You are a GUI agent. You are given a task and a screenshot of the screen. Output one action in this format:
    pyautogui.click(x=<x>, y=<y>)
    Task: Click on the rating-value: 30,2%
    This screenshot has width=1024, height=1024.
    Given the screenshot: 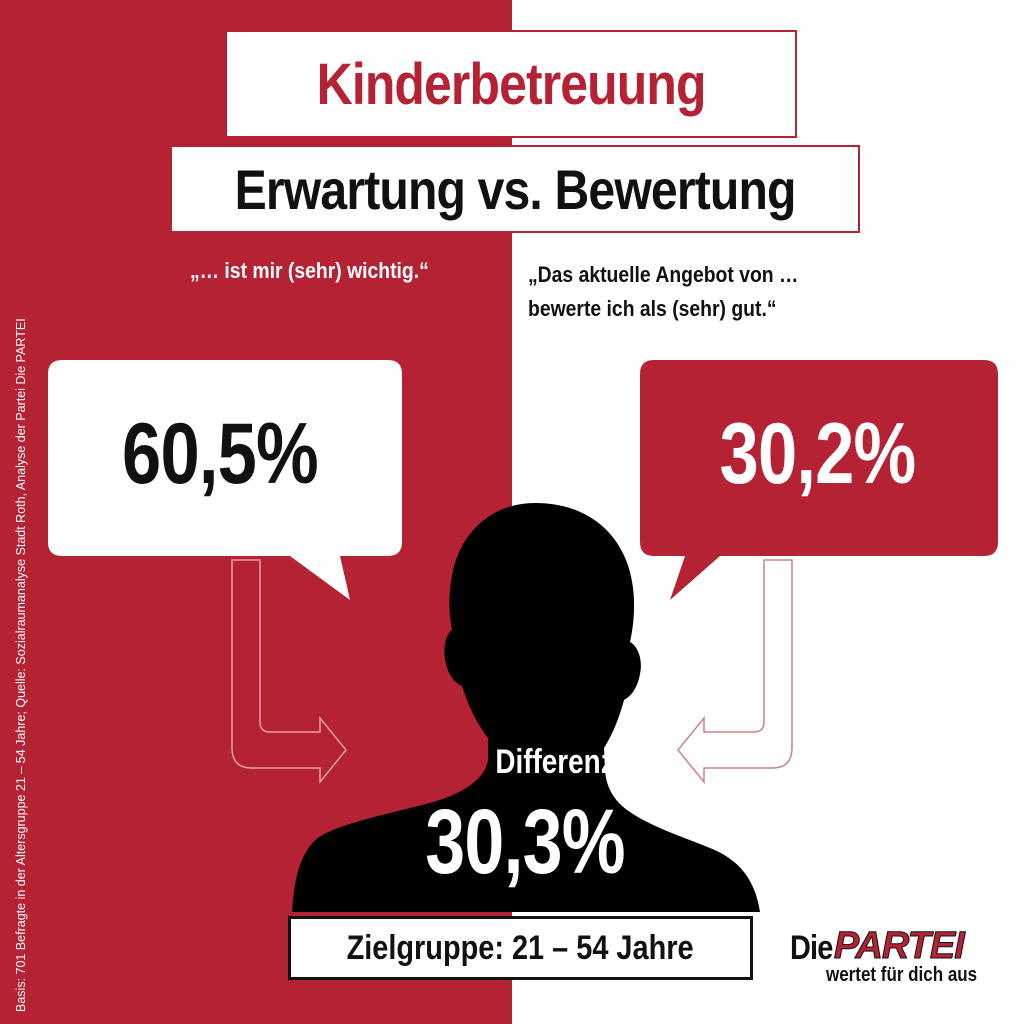 What is the action you would take?
    pyautogui.click(x=818, y=454)
    